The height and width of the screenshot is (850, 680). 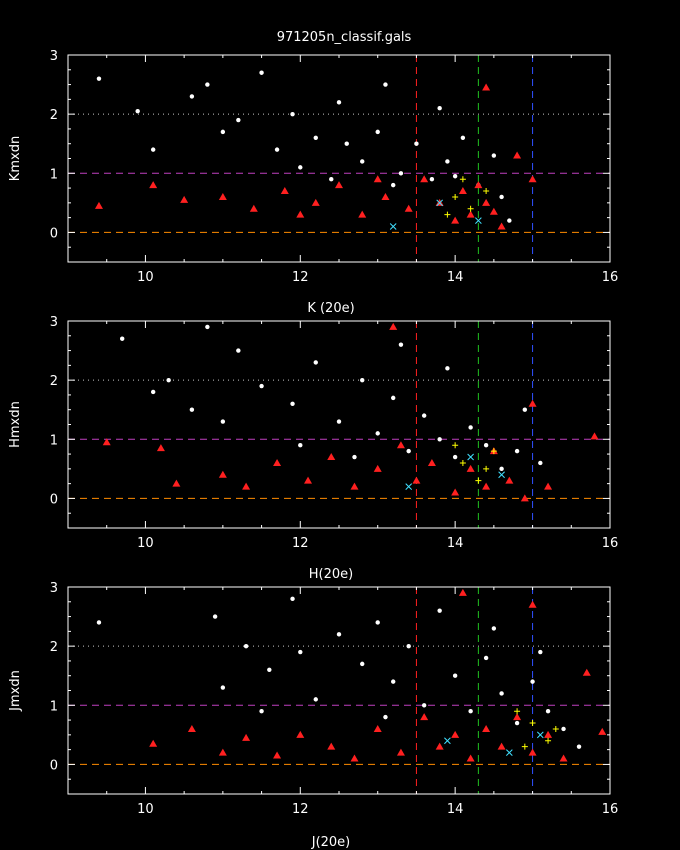 What do you see at coordinates (54, 440) in the screenshot?
I see `panel2-ytick-label: 1` at bounding box center [54, 440].